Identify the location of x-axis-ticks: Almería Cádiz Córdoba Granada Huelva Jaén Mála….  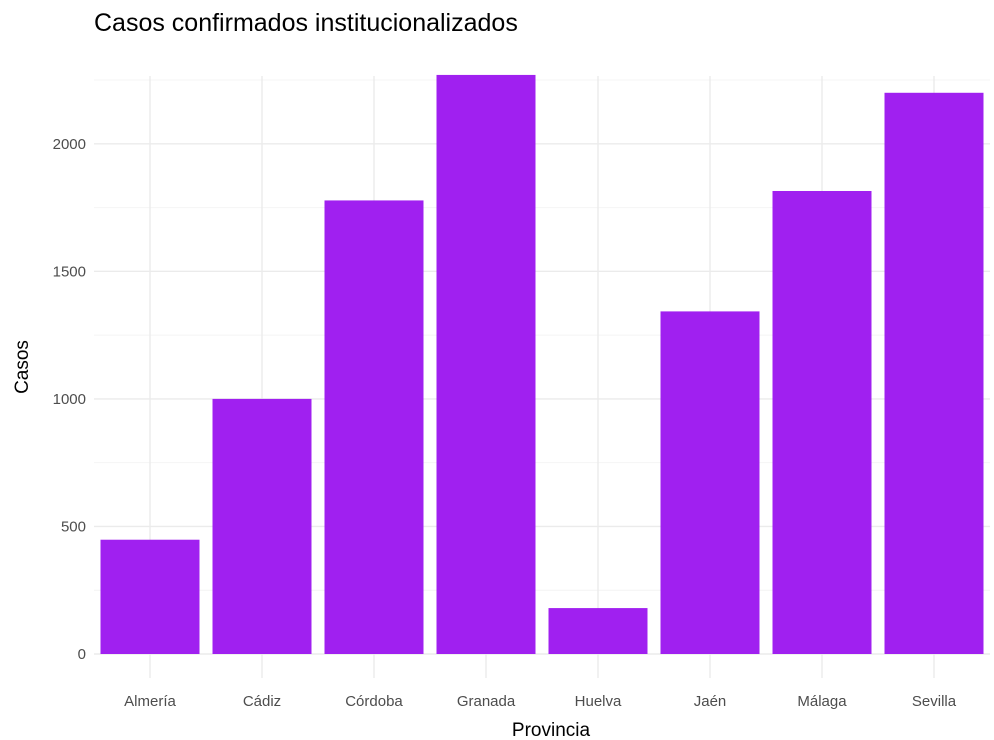
(540, 701).